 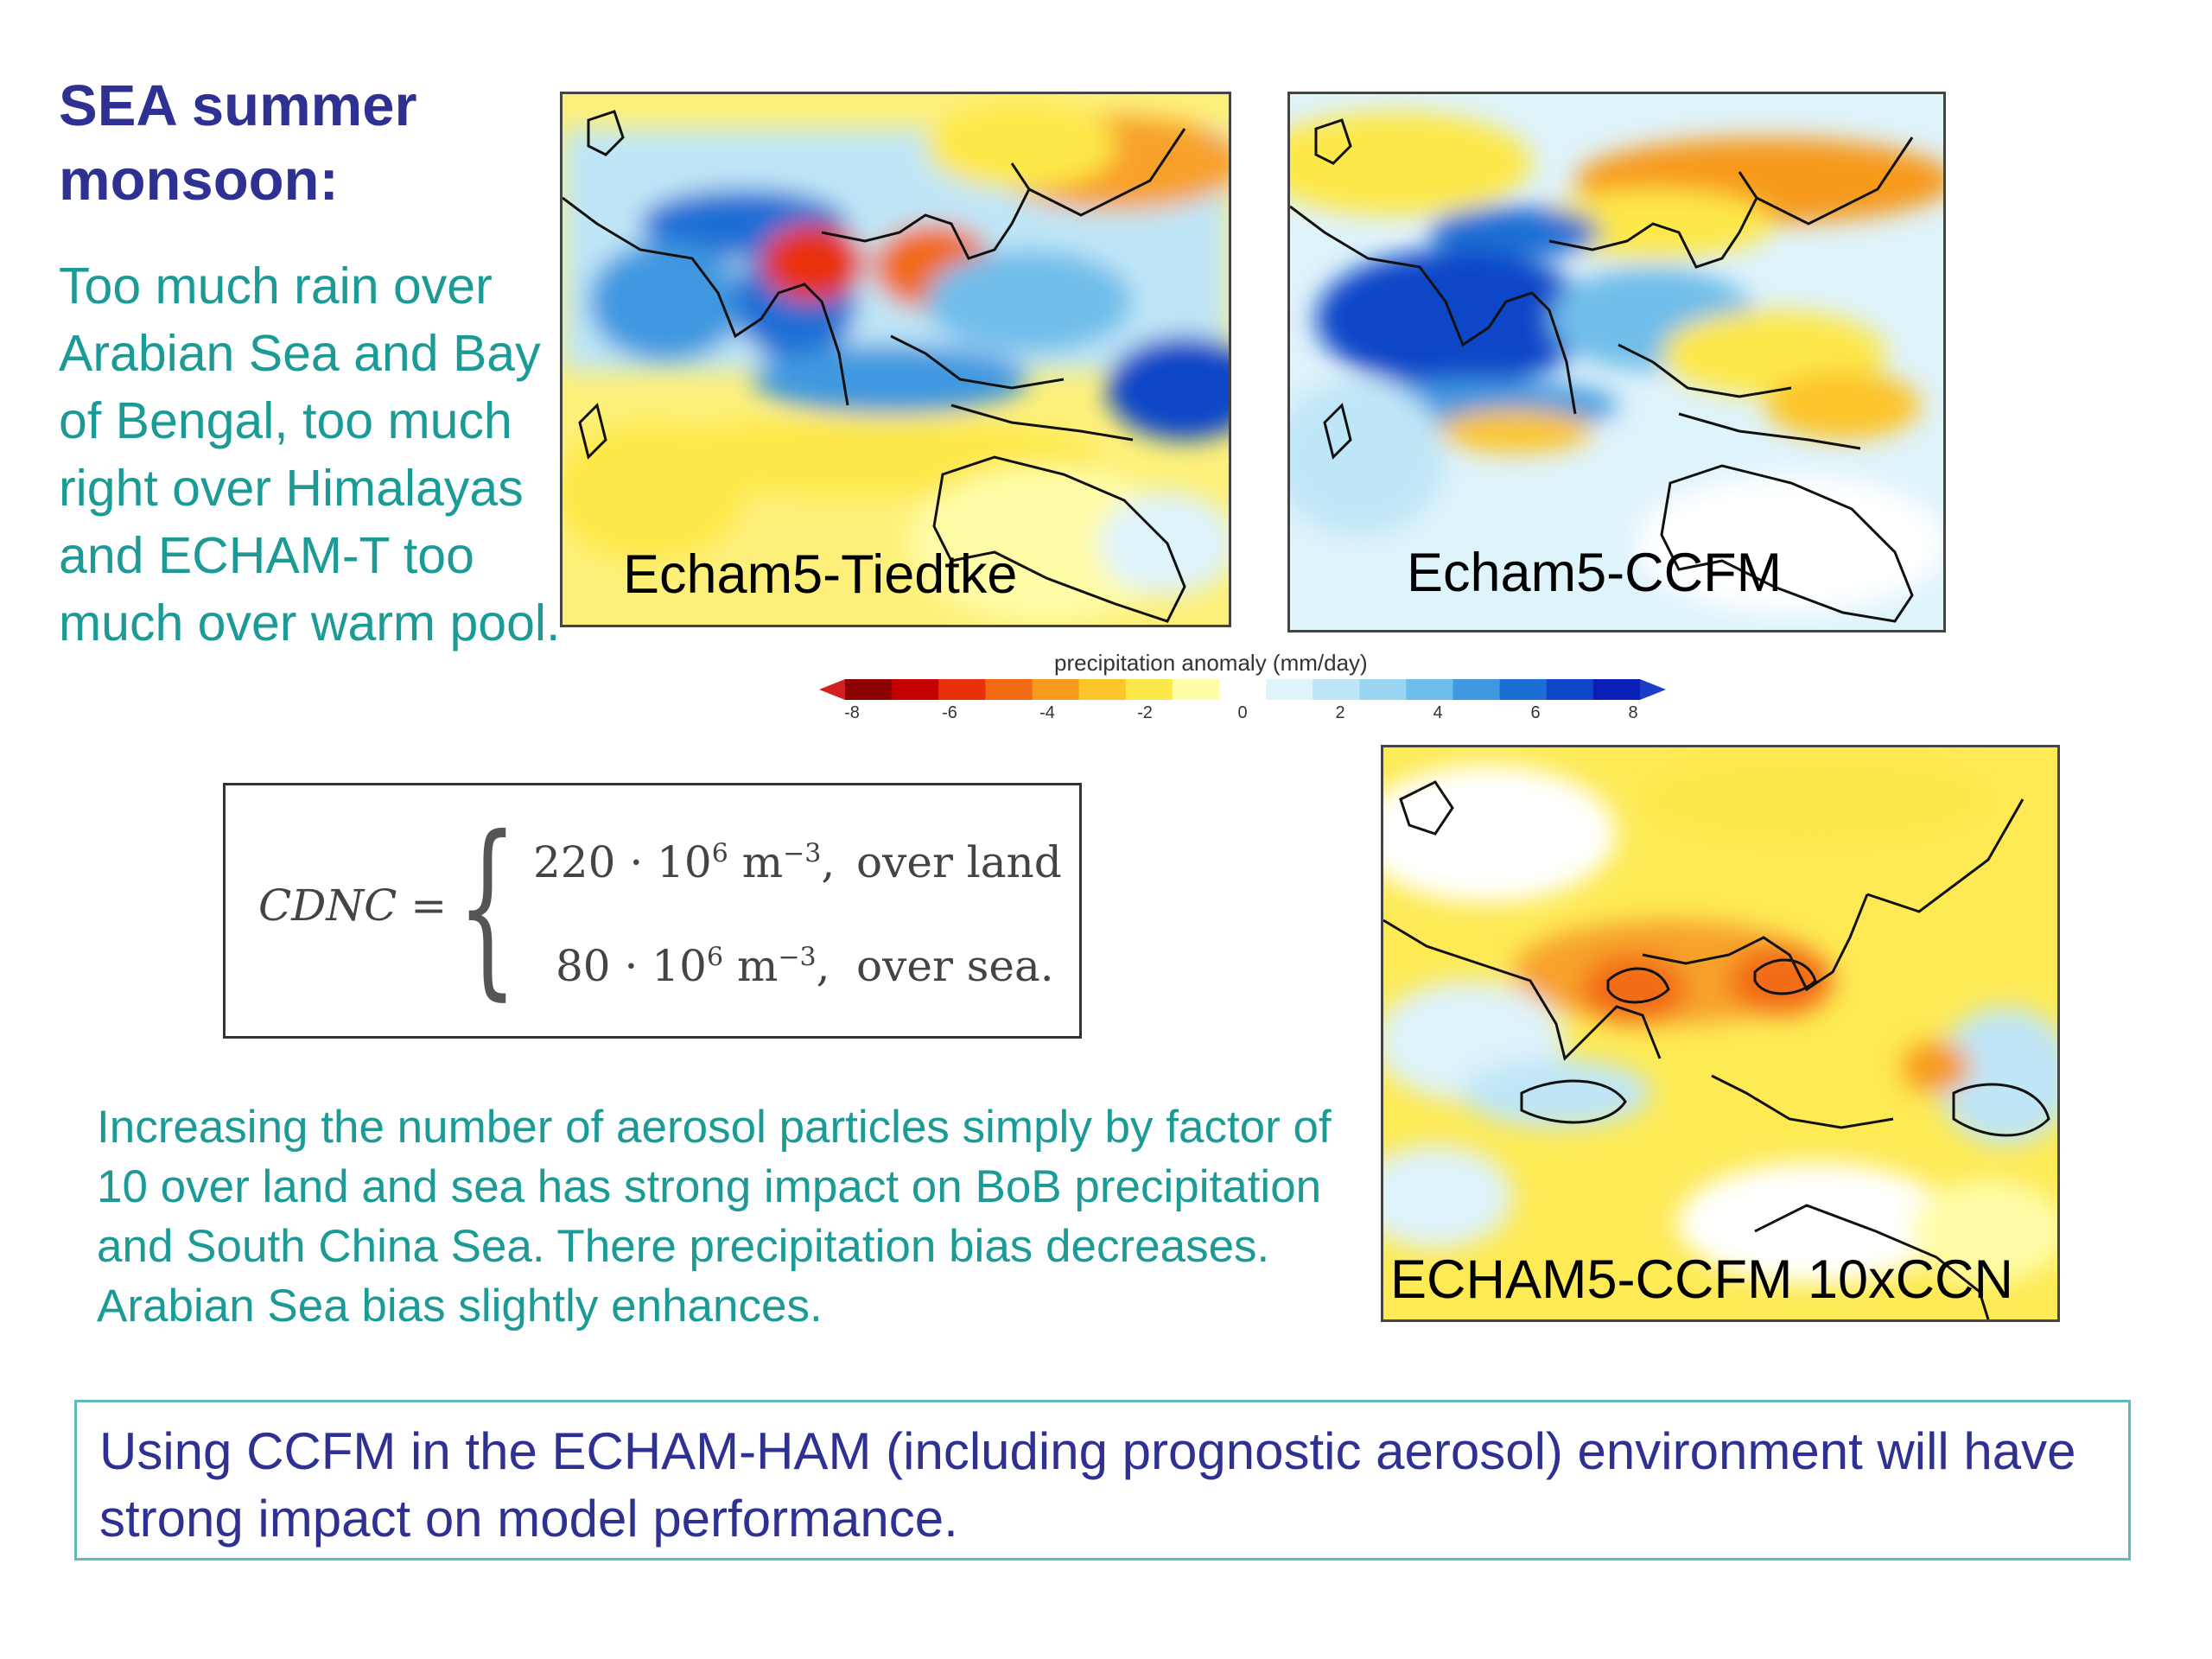 What do you see at coordinates (1702, 1279) in the screenshot?
I see `ccn-map-label: ECHAM5-CCFM 10xCCN` at bounding box center [1702, 1279].